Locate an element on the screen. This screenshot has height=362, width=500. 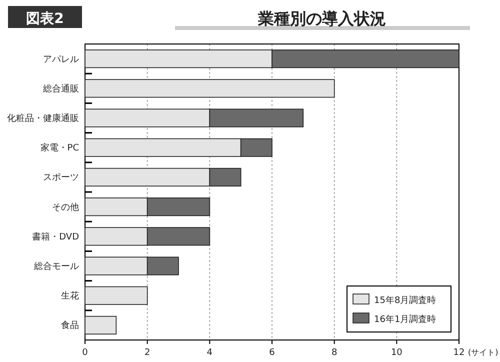
legend-label: 16年1月調査時 is located at coordinates (405, 319).